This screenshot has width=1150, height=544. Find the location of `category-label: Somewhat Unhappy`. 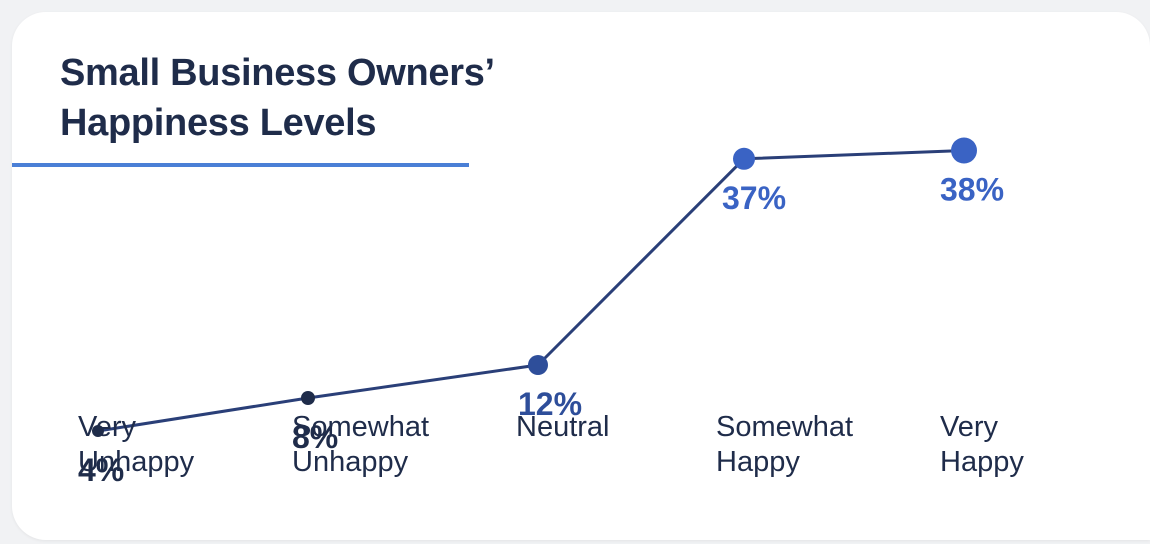

category-label: Somewhat Unhappy is located at coordinates (360, 444).